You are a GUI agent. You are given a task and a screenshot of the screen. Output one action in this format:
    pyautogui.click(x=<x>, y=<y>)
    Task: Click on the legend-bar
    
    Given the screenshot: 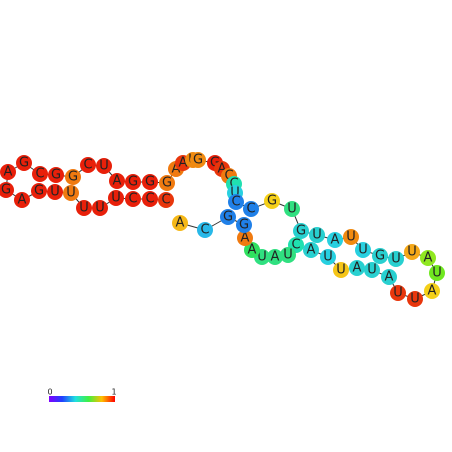 What is the action you would take?
    pyautogui.click(x=82, y=399)
    